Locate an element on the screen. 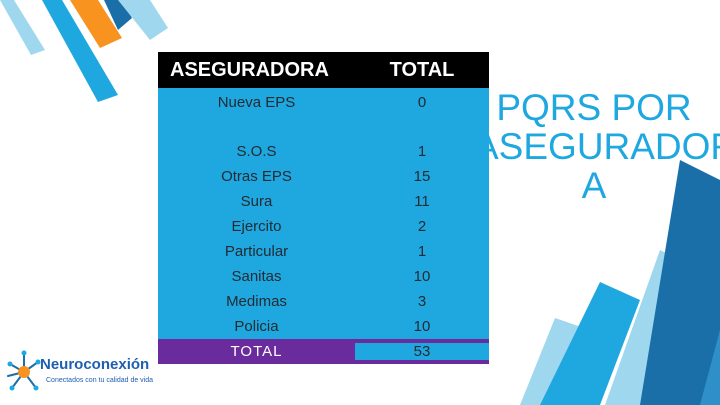 The height and width of the screenshot is (405, 720). logo-name: Neuroconexión is located at coordinates (95, 364).